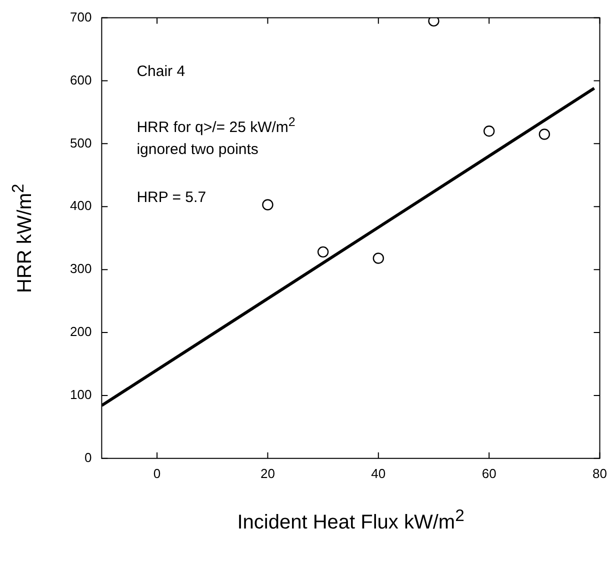 This screenshot has height=570, width=615. What do you see at coordinates (81, 16) in the screenshot?
I see `y-tick-label: 700` at bounding box center [81, 16].